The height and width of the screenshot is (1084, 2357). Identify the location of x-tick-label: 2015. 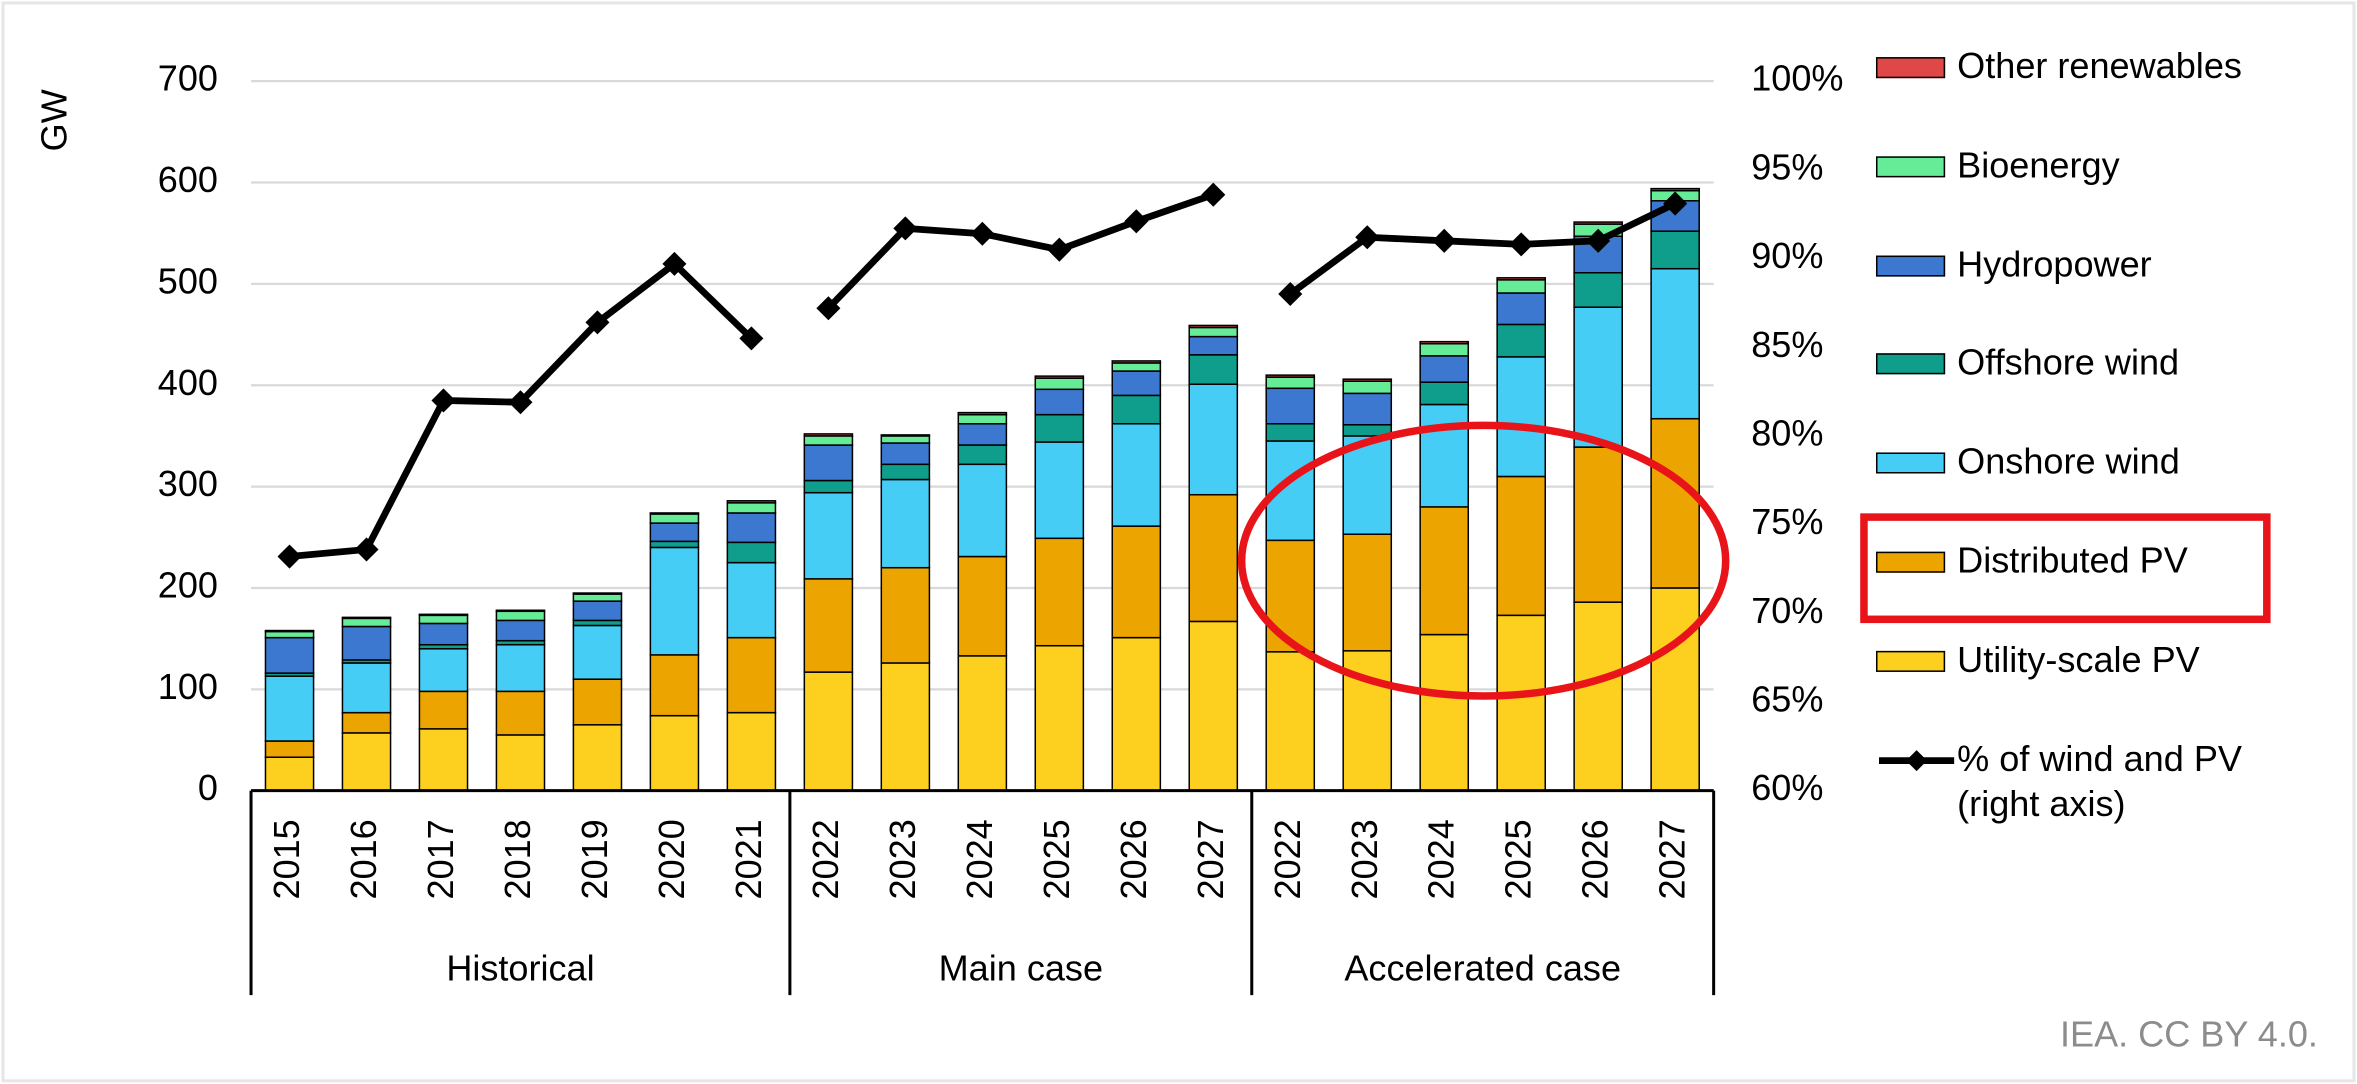
(286, 859).